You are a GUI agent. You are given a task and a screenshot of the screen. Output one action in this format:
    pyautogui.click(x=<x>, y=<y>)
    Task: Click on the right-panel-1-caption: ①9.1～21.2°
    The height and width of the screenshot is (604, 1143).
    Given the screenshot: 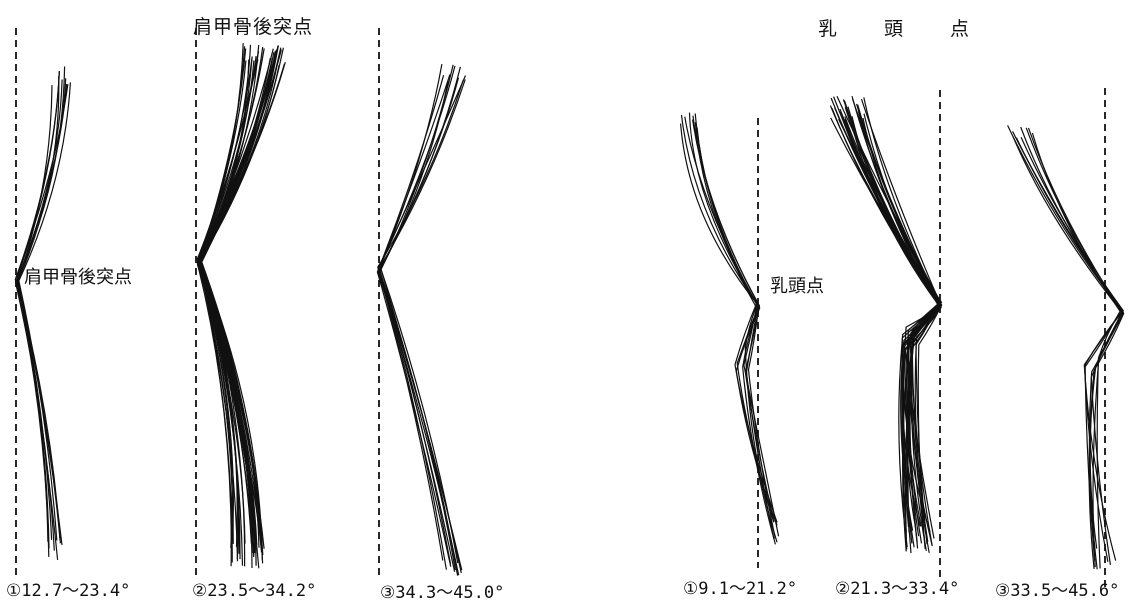 What is the action you would take?
    pyautogui.click(x=740, y=589)
    